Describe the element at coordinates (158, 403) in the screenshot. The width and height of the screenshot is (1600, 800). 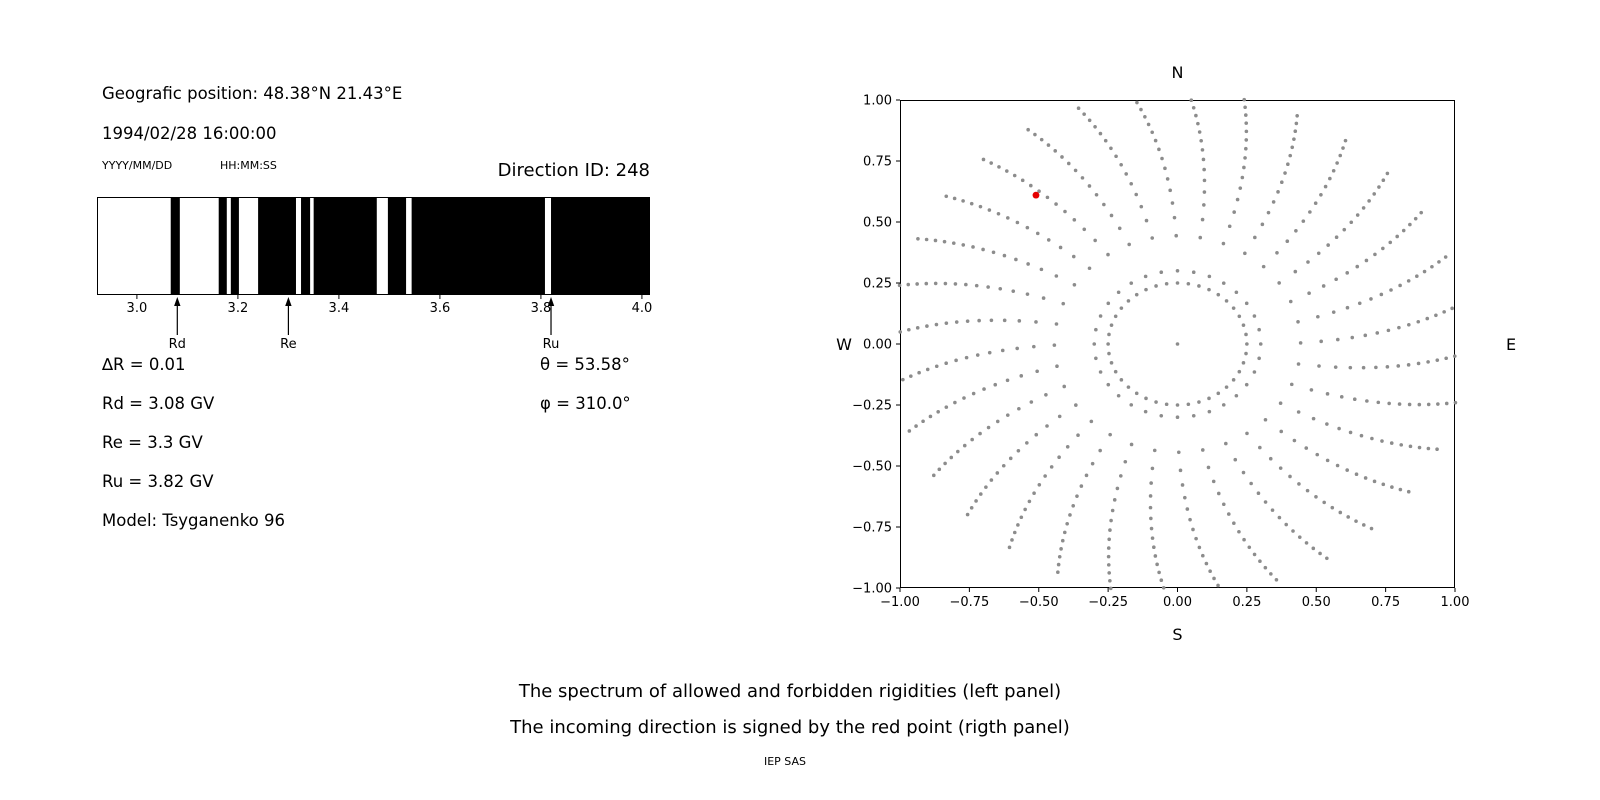
I see `rd-text: Rd = 3.08 GV` at that location.